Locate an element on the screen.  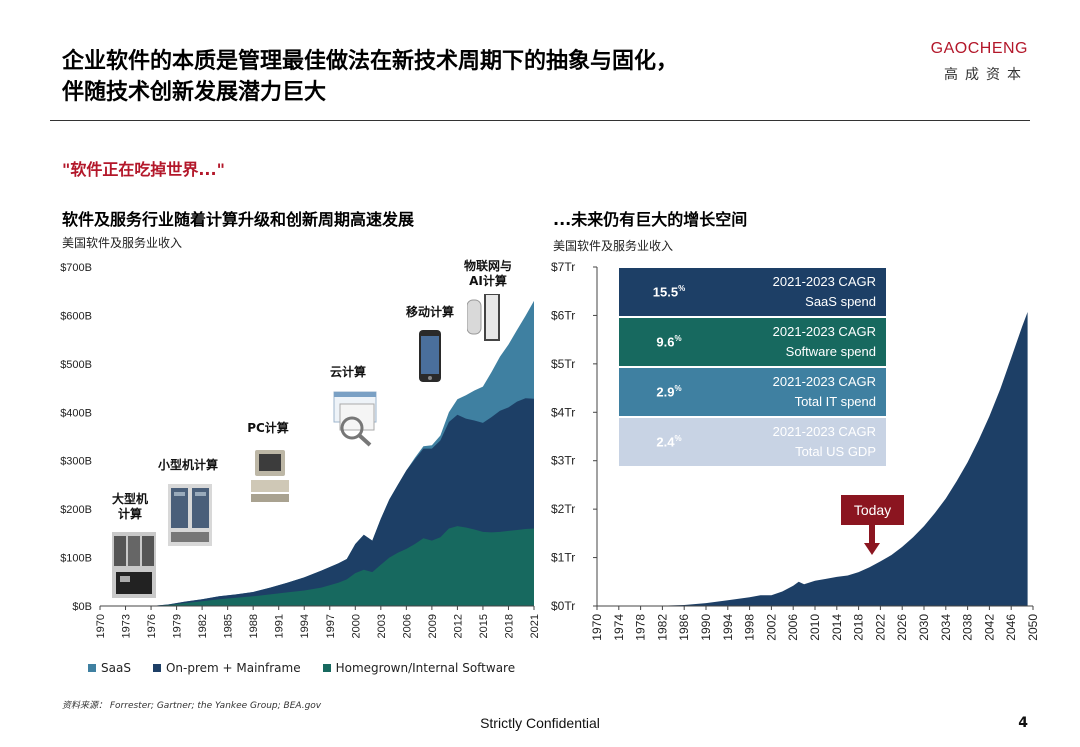
cagr-row: 2.9% 2021-2023 CAGR Total IT spend is located at coordinates (752, 392).